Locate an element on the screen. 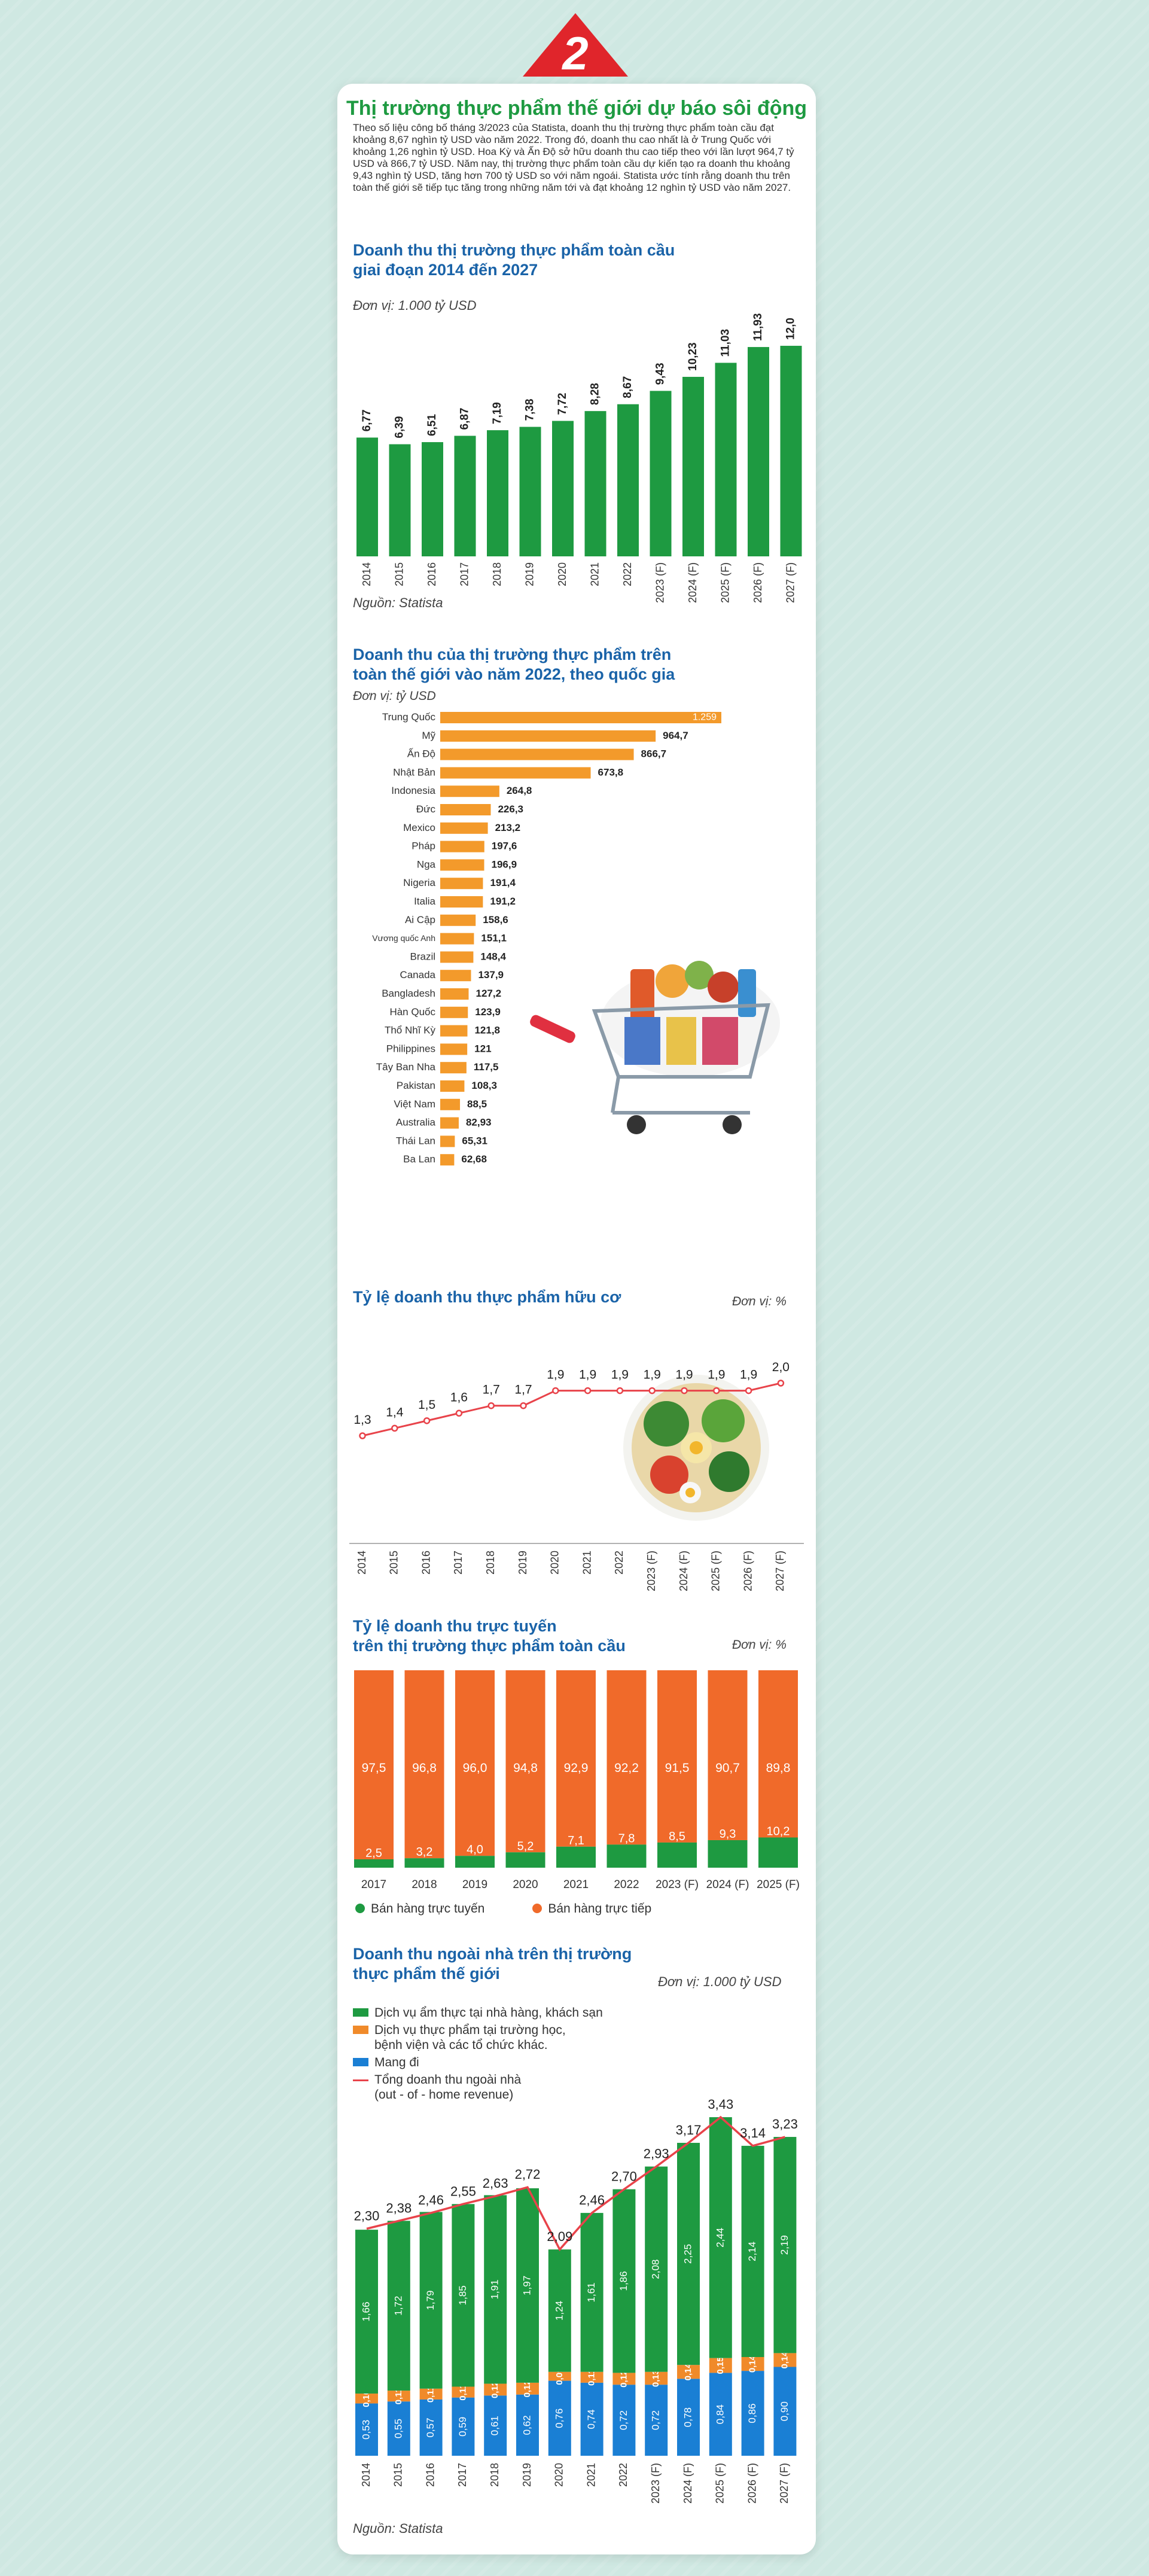 The image size is (1149, 2576). chart2-data-label: 62,68 is located at coordinates (474, 1159).